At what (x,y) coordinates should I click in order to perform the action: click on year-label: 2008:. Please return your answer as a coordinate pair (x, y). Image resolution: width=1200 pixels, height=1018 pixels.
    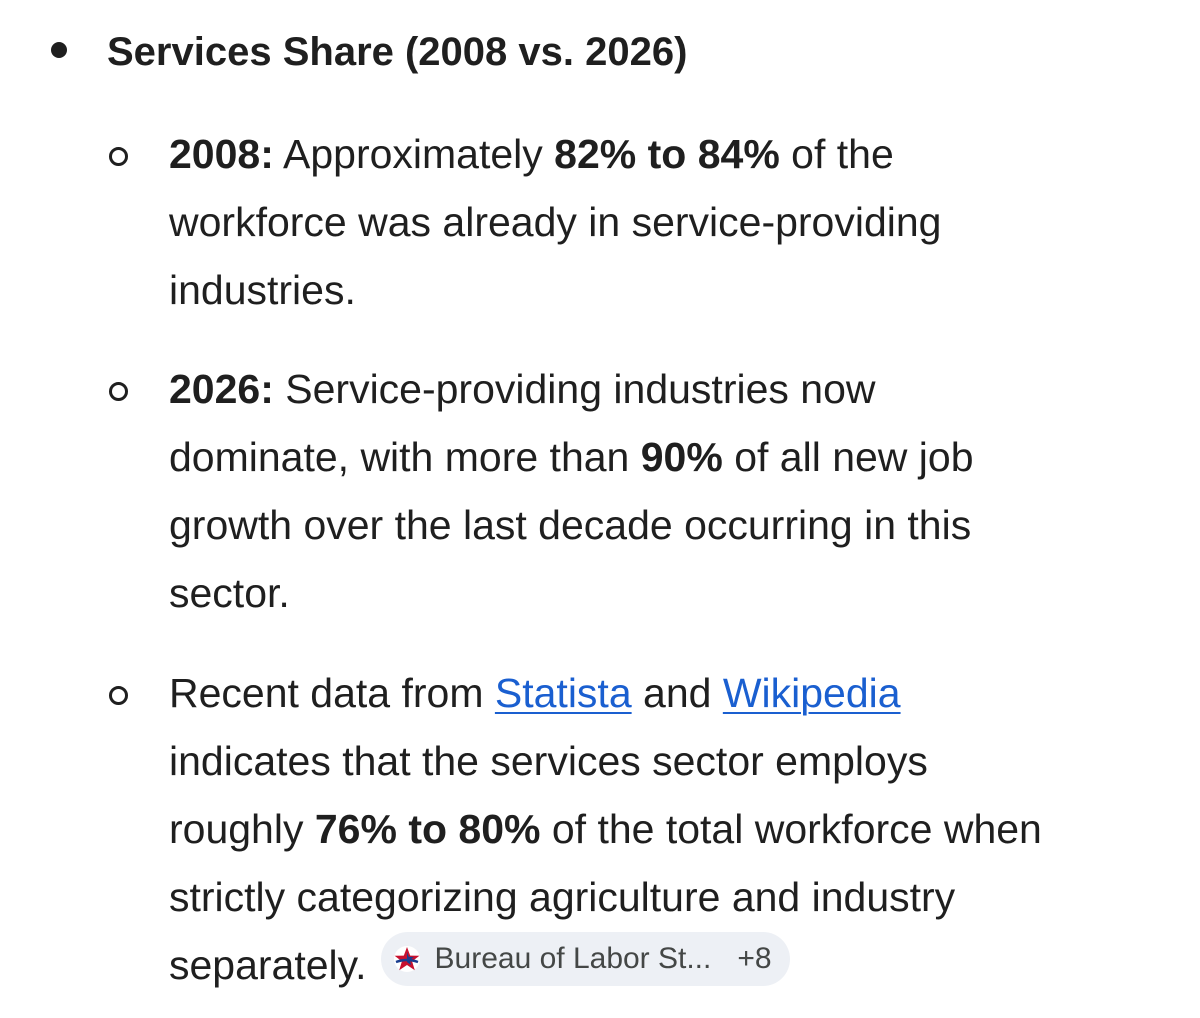
    Looking at the image, I should click on (221, 154).